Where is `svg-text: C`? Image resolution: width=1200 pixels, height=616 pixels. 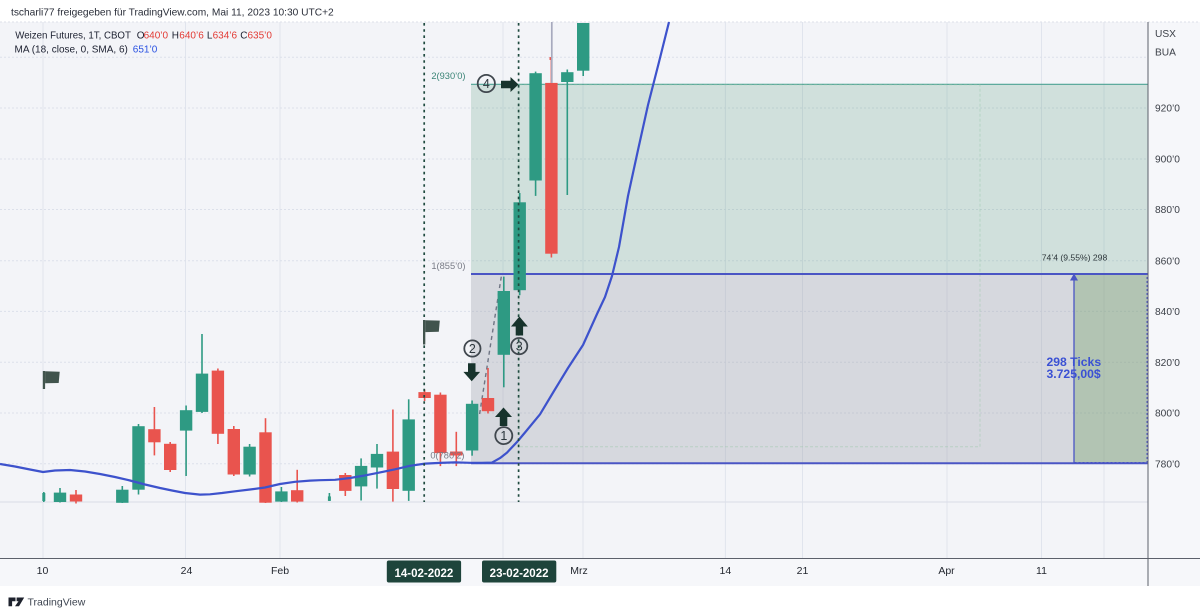
svg-text: C is located at coordinates (243, 36).